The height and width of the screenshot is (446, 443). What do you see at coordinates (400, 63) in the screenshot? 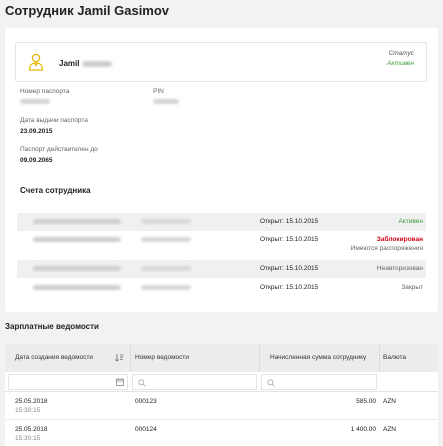
I see `status-badge: Активен` at bounding box center [400, 63].